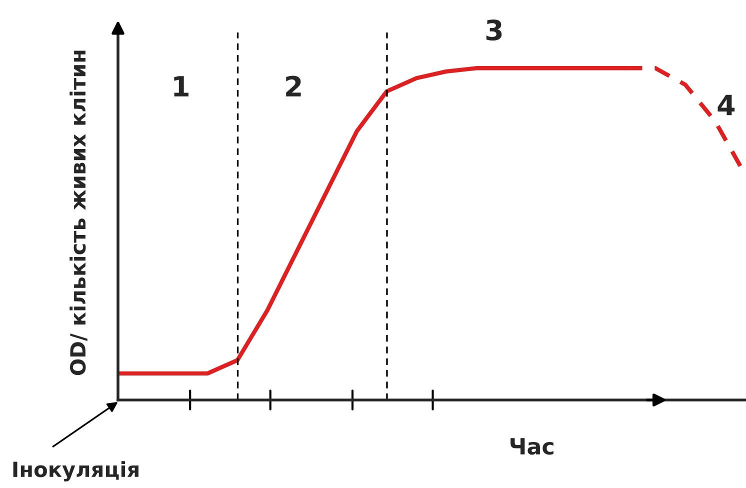 The height and width of the screenshot is (488, 746). What do you see at coordinates (293, 86) in the screenshot?
I see `annotation: 2` at bounding box center [293, 86].